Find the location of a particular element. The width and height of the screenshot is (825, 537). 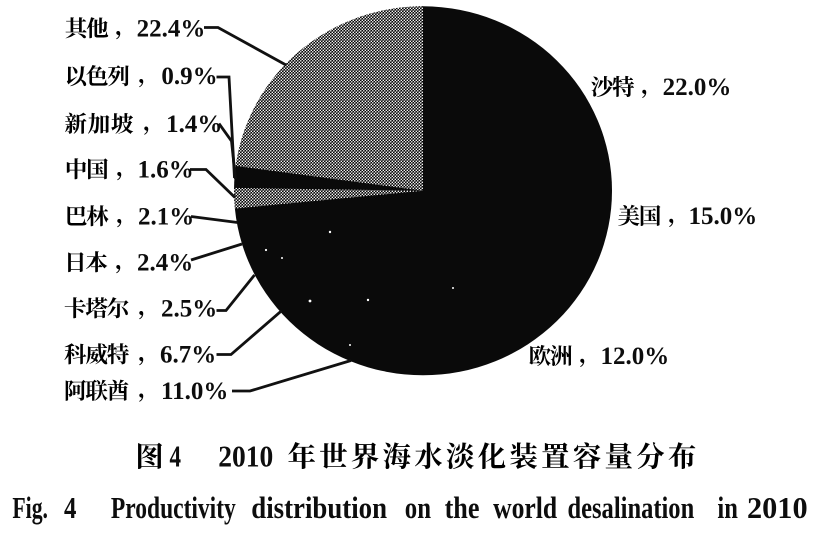

svg-text: desalination is located at coordinates (631, 508).